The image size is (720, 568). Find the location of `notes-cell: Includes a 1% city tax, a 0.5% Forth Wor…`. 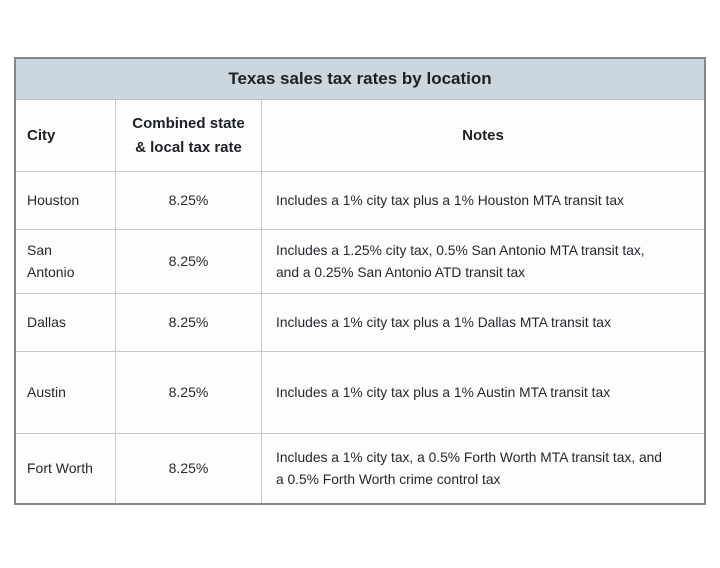

notes-cell: Includes a 1% city tax, a 0.5% Forth Wor… is located at coordinates (469, 468).